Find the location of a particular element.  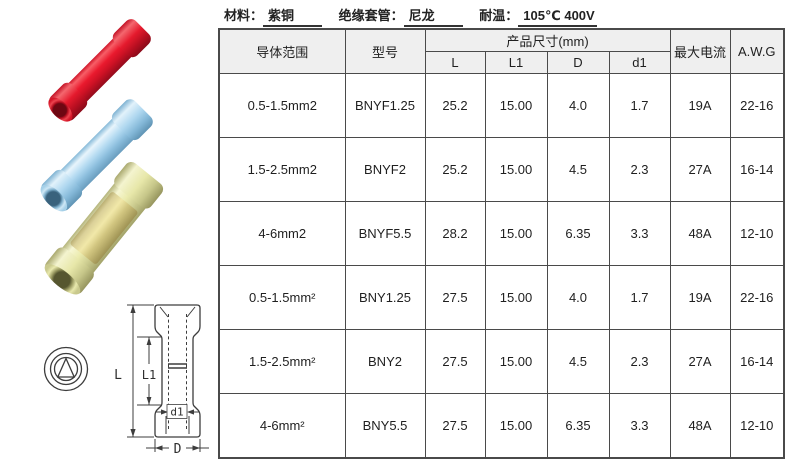

table-cell: 1.5-2.5mm2 is located at coordinates (282, 169).